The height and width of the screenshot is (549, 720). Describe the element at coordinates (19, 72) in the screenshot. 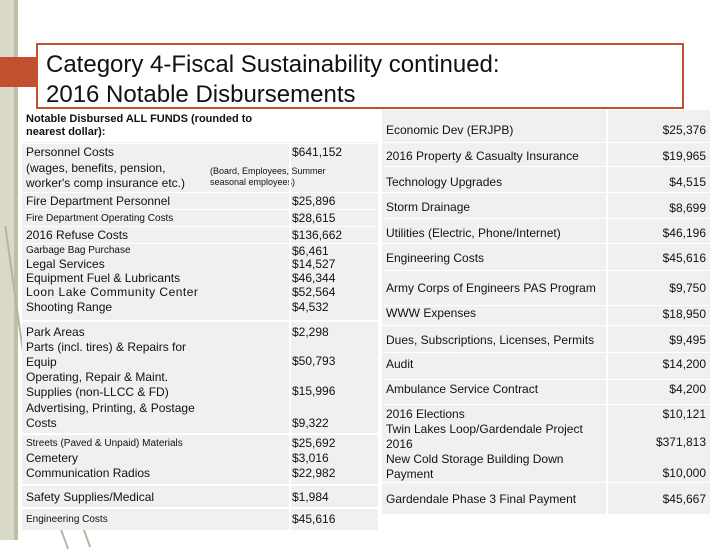

I see `title-accent` at that location.